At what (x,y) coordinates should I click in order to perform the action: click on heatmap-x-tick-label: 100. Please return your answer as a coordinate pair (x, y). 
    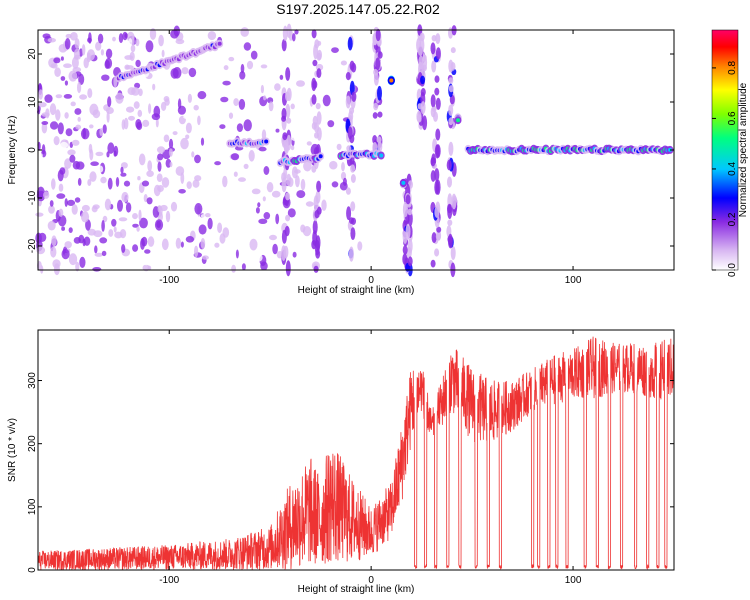
    Looking at the image, I should click on (573, 280).